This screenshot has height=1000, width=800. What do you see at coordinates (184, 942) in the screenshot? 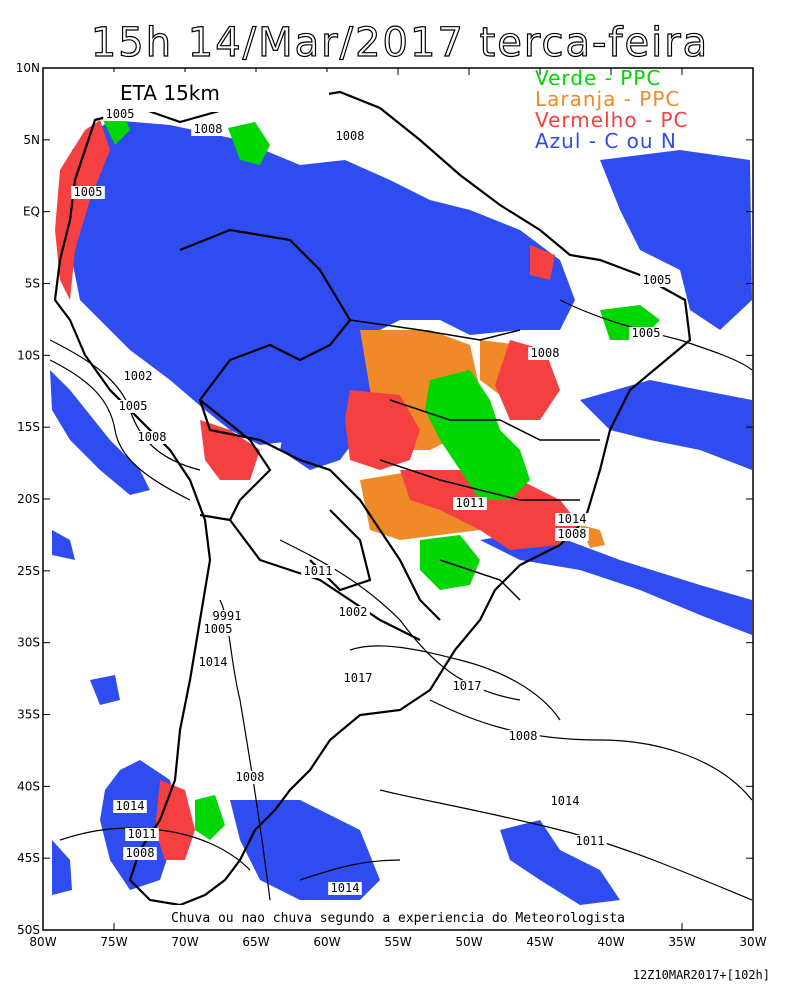
I see `lon-label: 70W` at bounding box center [184, 942].